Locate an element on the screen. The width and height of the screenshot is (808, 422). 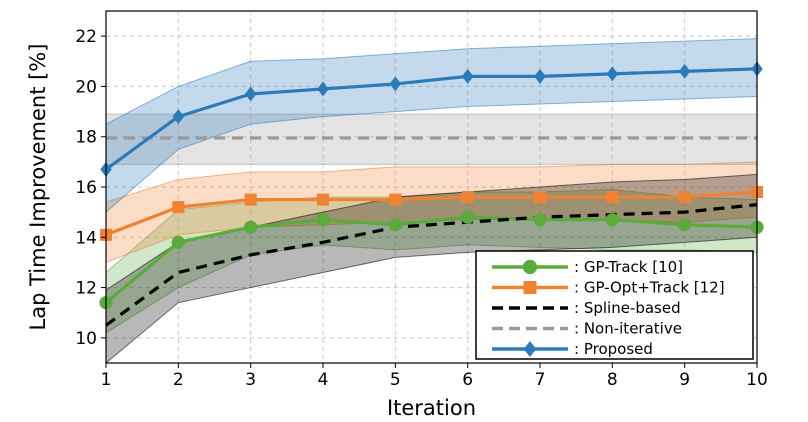
legend-box is located at coordinates (614, 305).